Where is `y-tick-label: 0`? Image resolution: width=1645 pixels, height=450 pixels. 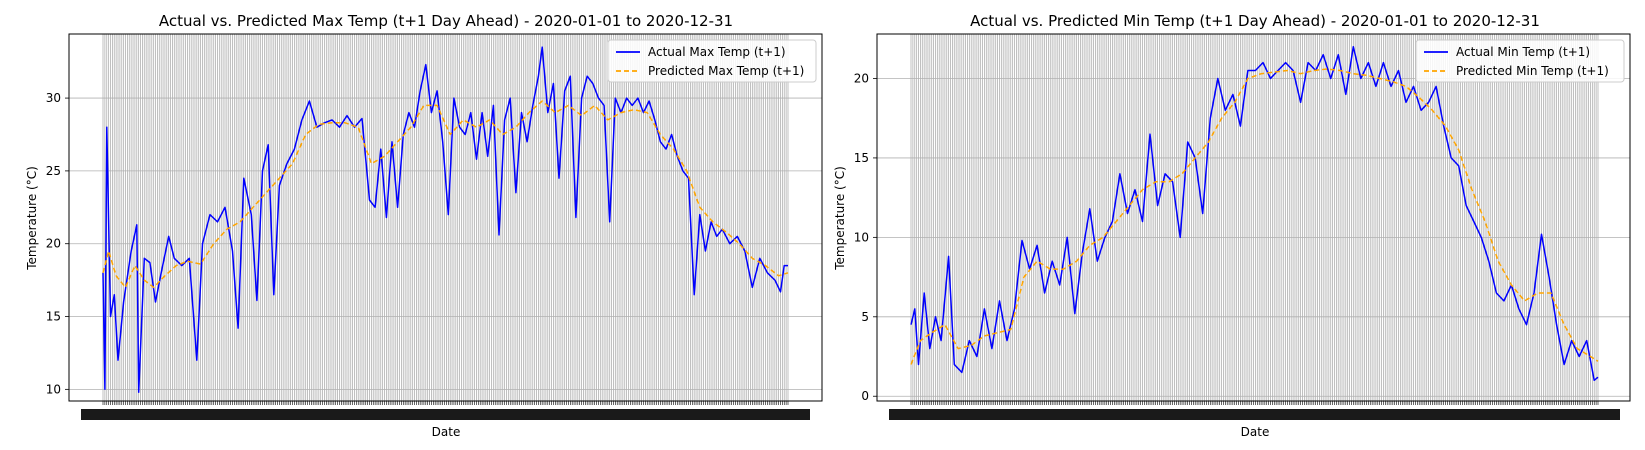 y-tick-label: 0 is located at coordinates (865, 396).